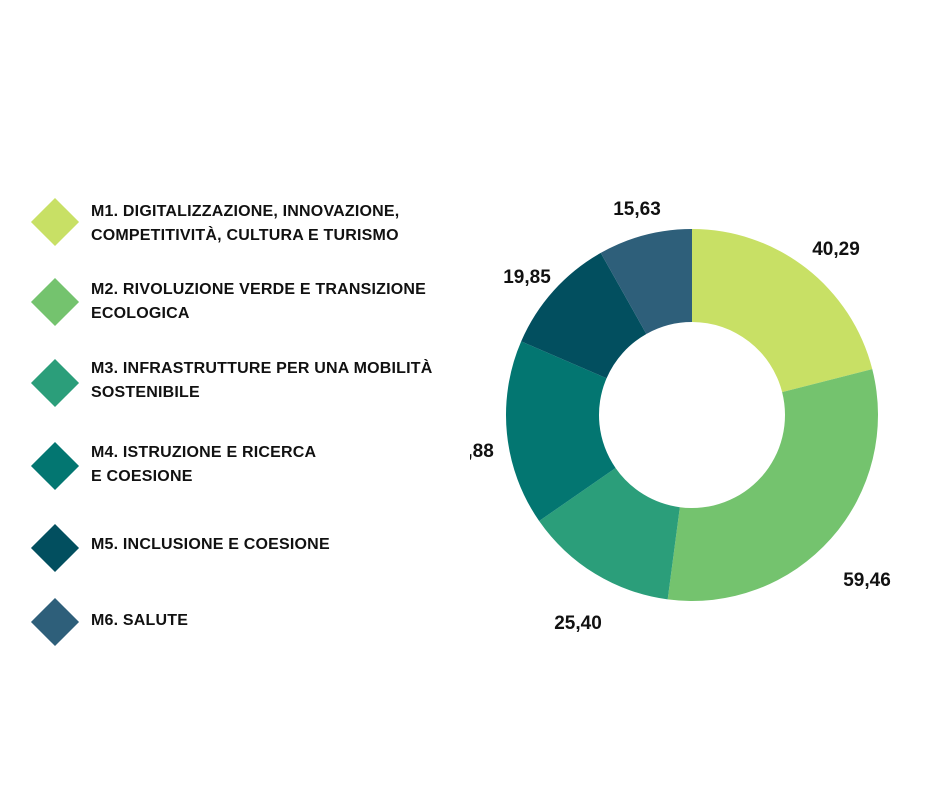 Image resolution: width=940 pixels, height=788 pixels. What do you see at coordinates (609, 534) in the screenshot?
I see `donut-slice-m3` at bounding box center [609, 534].